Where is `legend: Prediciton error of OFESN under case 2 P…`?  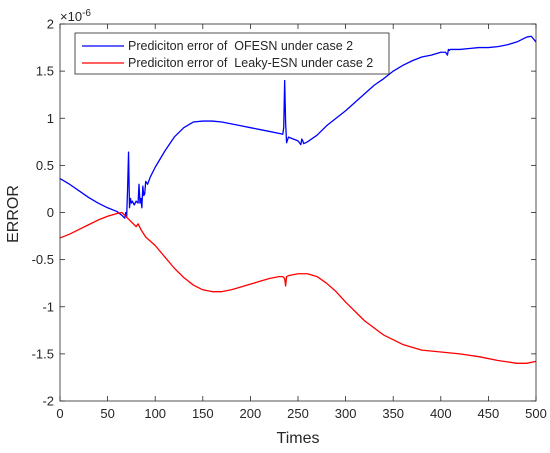
legend: Prediciton error of OFESN under case 2 P… is located at coordinates (232, 53).